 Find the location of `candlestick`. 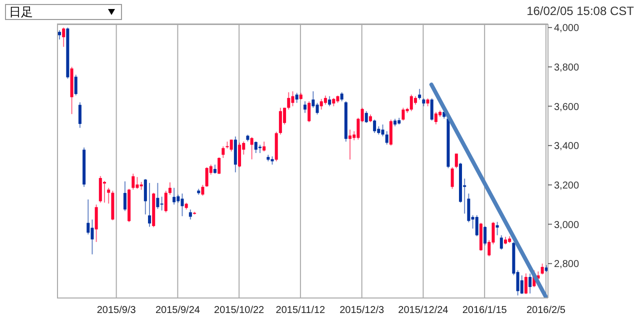

candlestick is located at coordinates (456, 161).